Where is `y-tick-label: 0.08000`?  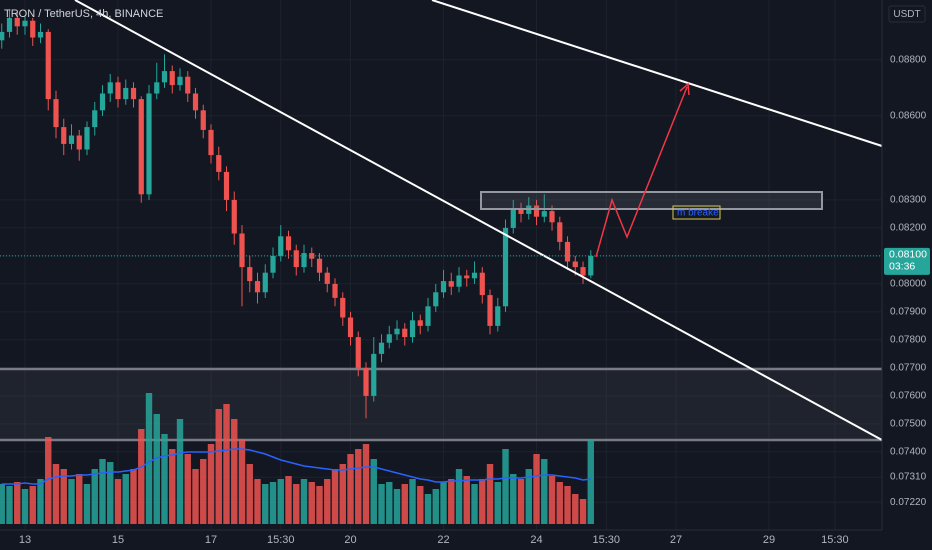 y-tick-label: 0.08000 is located at coordinates (908, 284).